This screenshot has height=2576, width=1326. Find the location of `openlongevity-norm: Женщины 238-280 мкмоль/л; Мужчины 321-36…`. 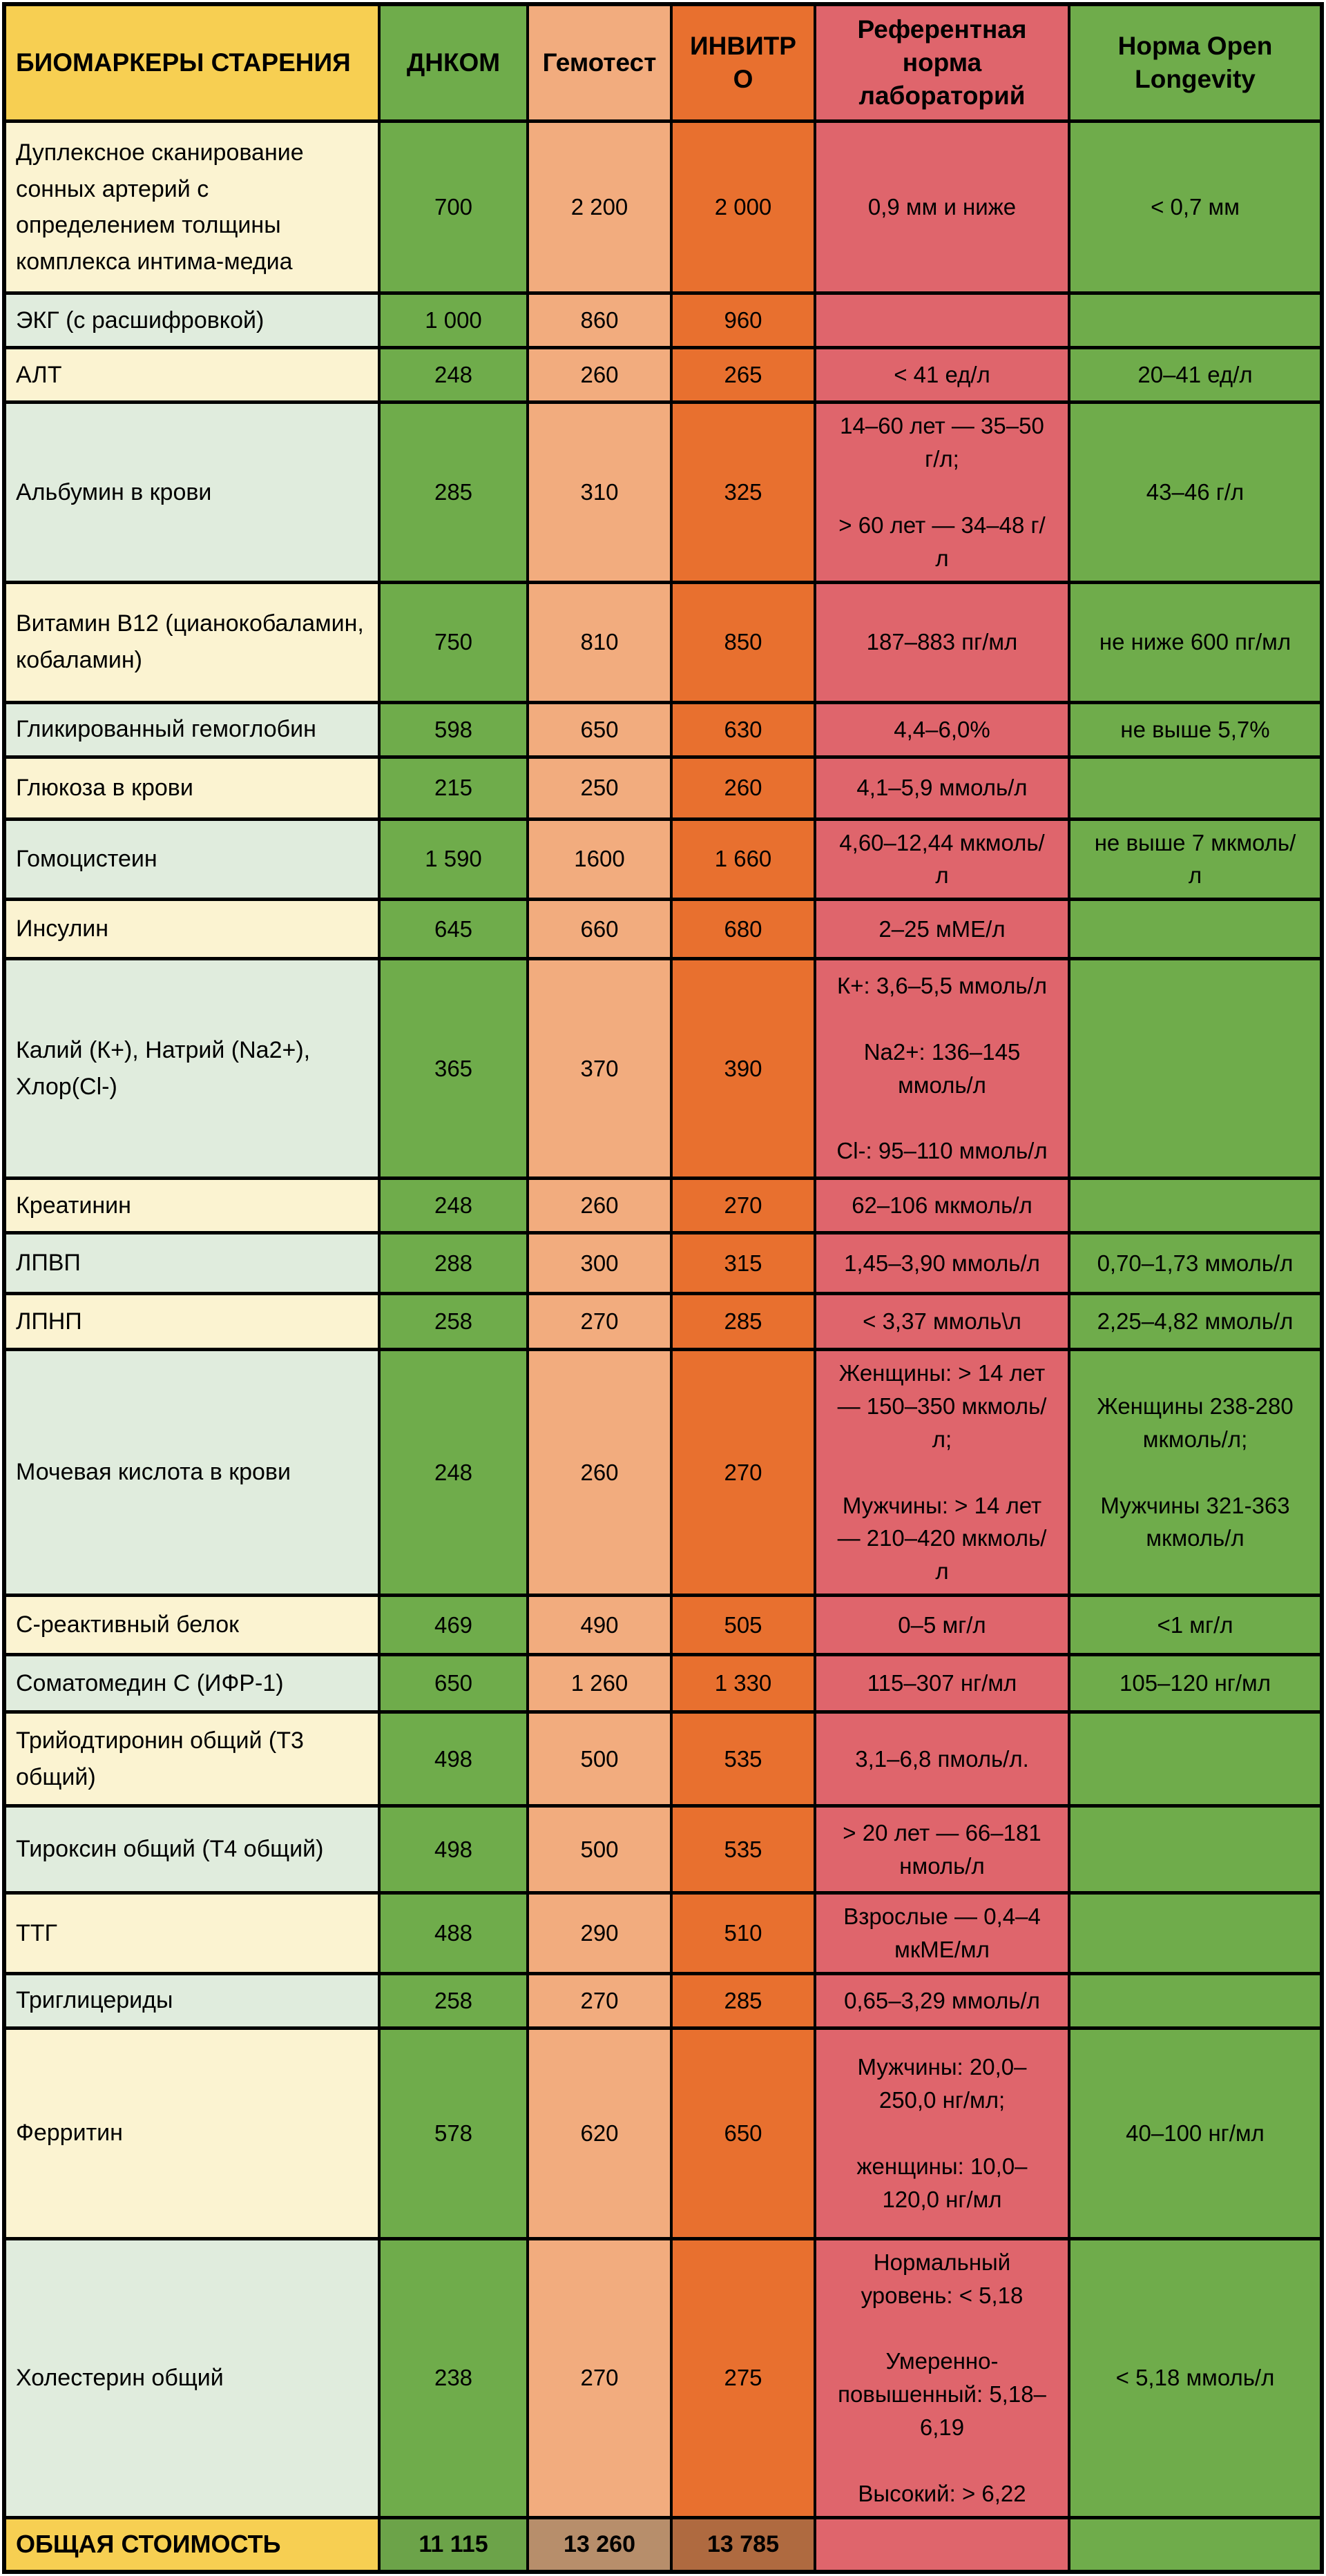

openlongevity-norm: Женщины 238-280 мкмоль/л; Мужчины 321-36… is located at coordinates (1195, 1473).